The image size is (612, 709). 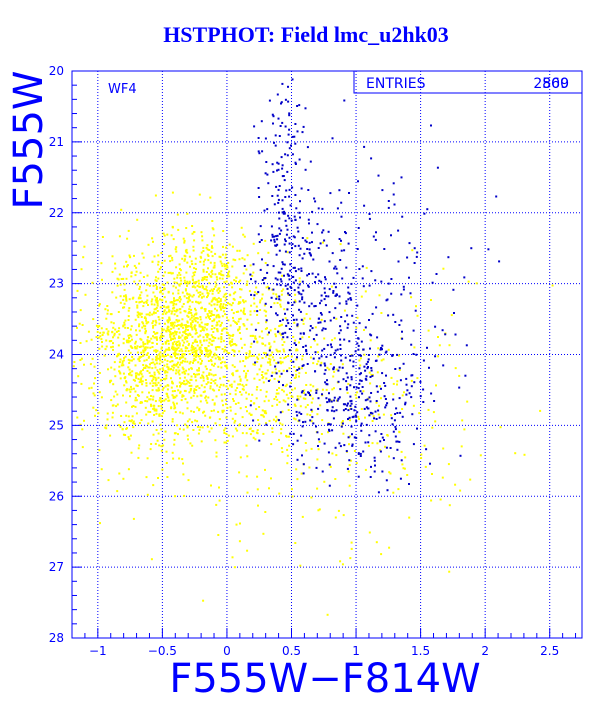 I want to click on x-tick-label-7: 2.5, so click(x=549, y=651).